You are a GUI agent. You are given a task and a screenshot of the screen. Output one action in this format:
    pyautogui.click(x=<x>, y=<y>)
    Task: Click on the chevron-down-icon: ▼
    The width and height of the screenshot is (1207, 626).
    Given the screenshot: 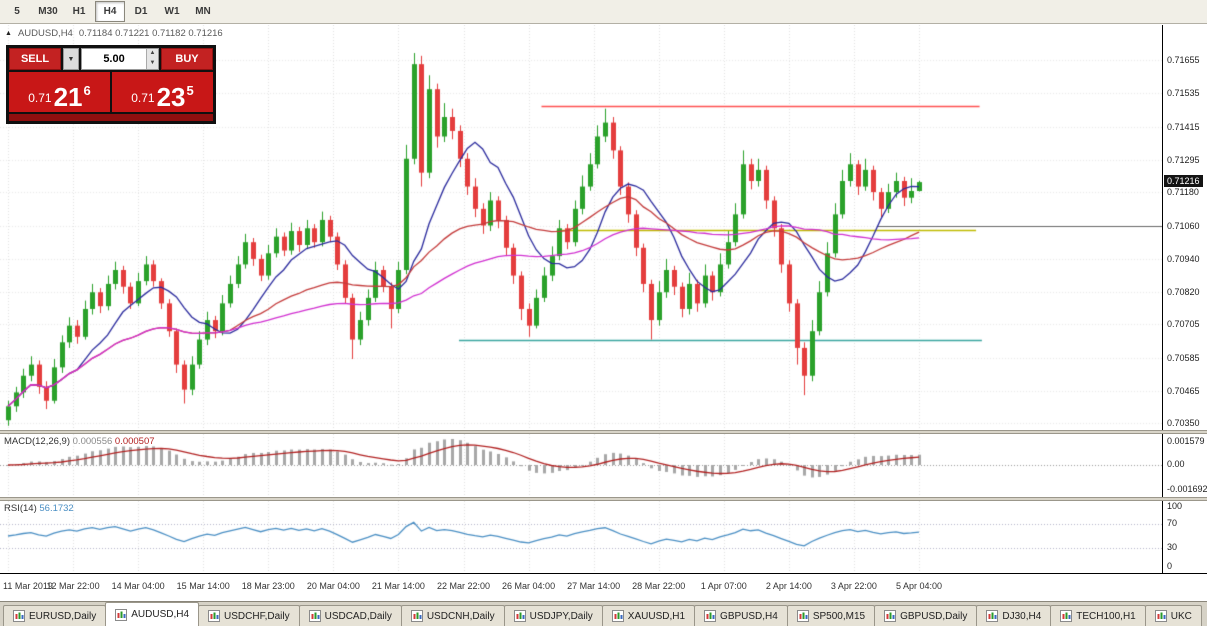 What is the action you would take?
    pyautogui.click(x=71, y=59)
    